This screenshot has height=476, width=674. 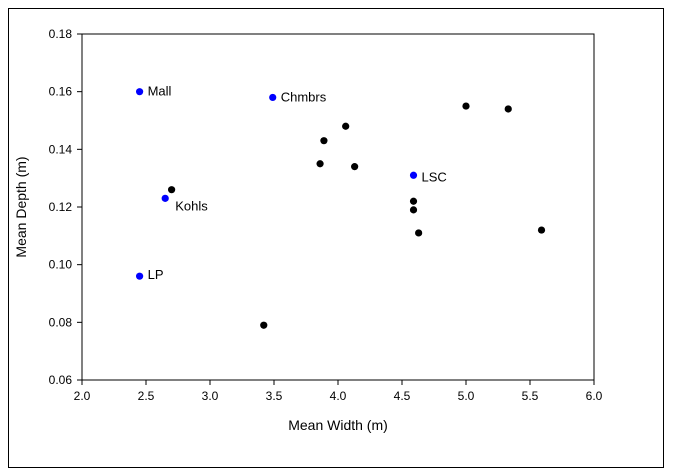 What do you see at coordinates (466, 396) in the screenshot?
I see `x-tick-label: 5.0` at bounding box center [466, 396].